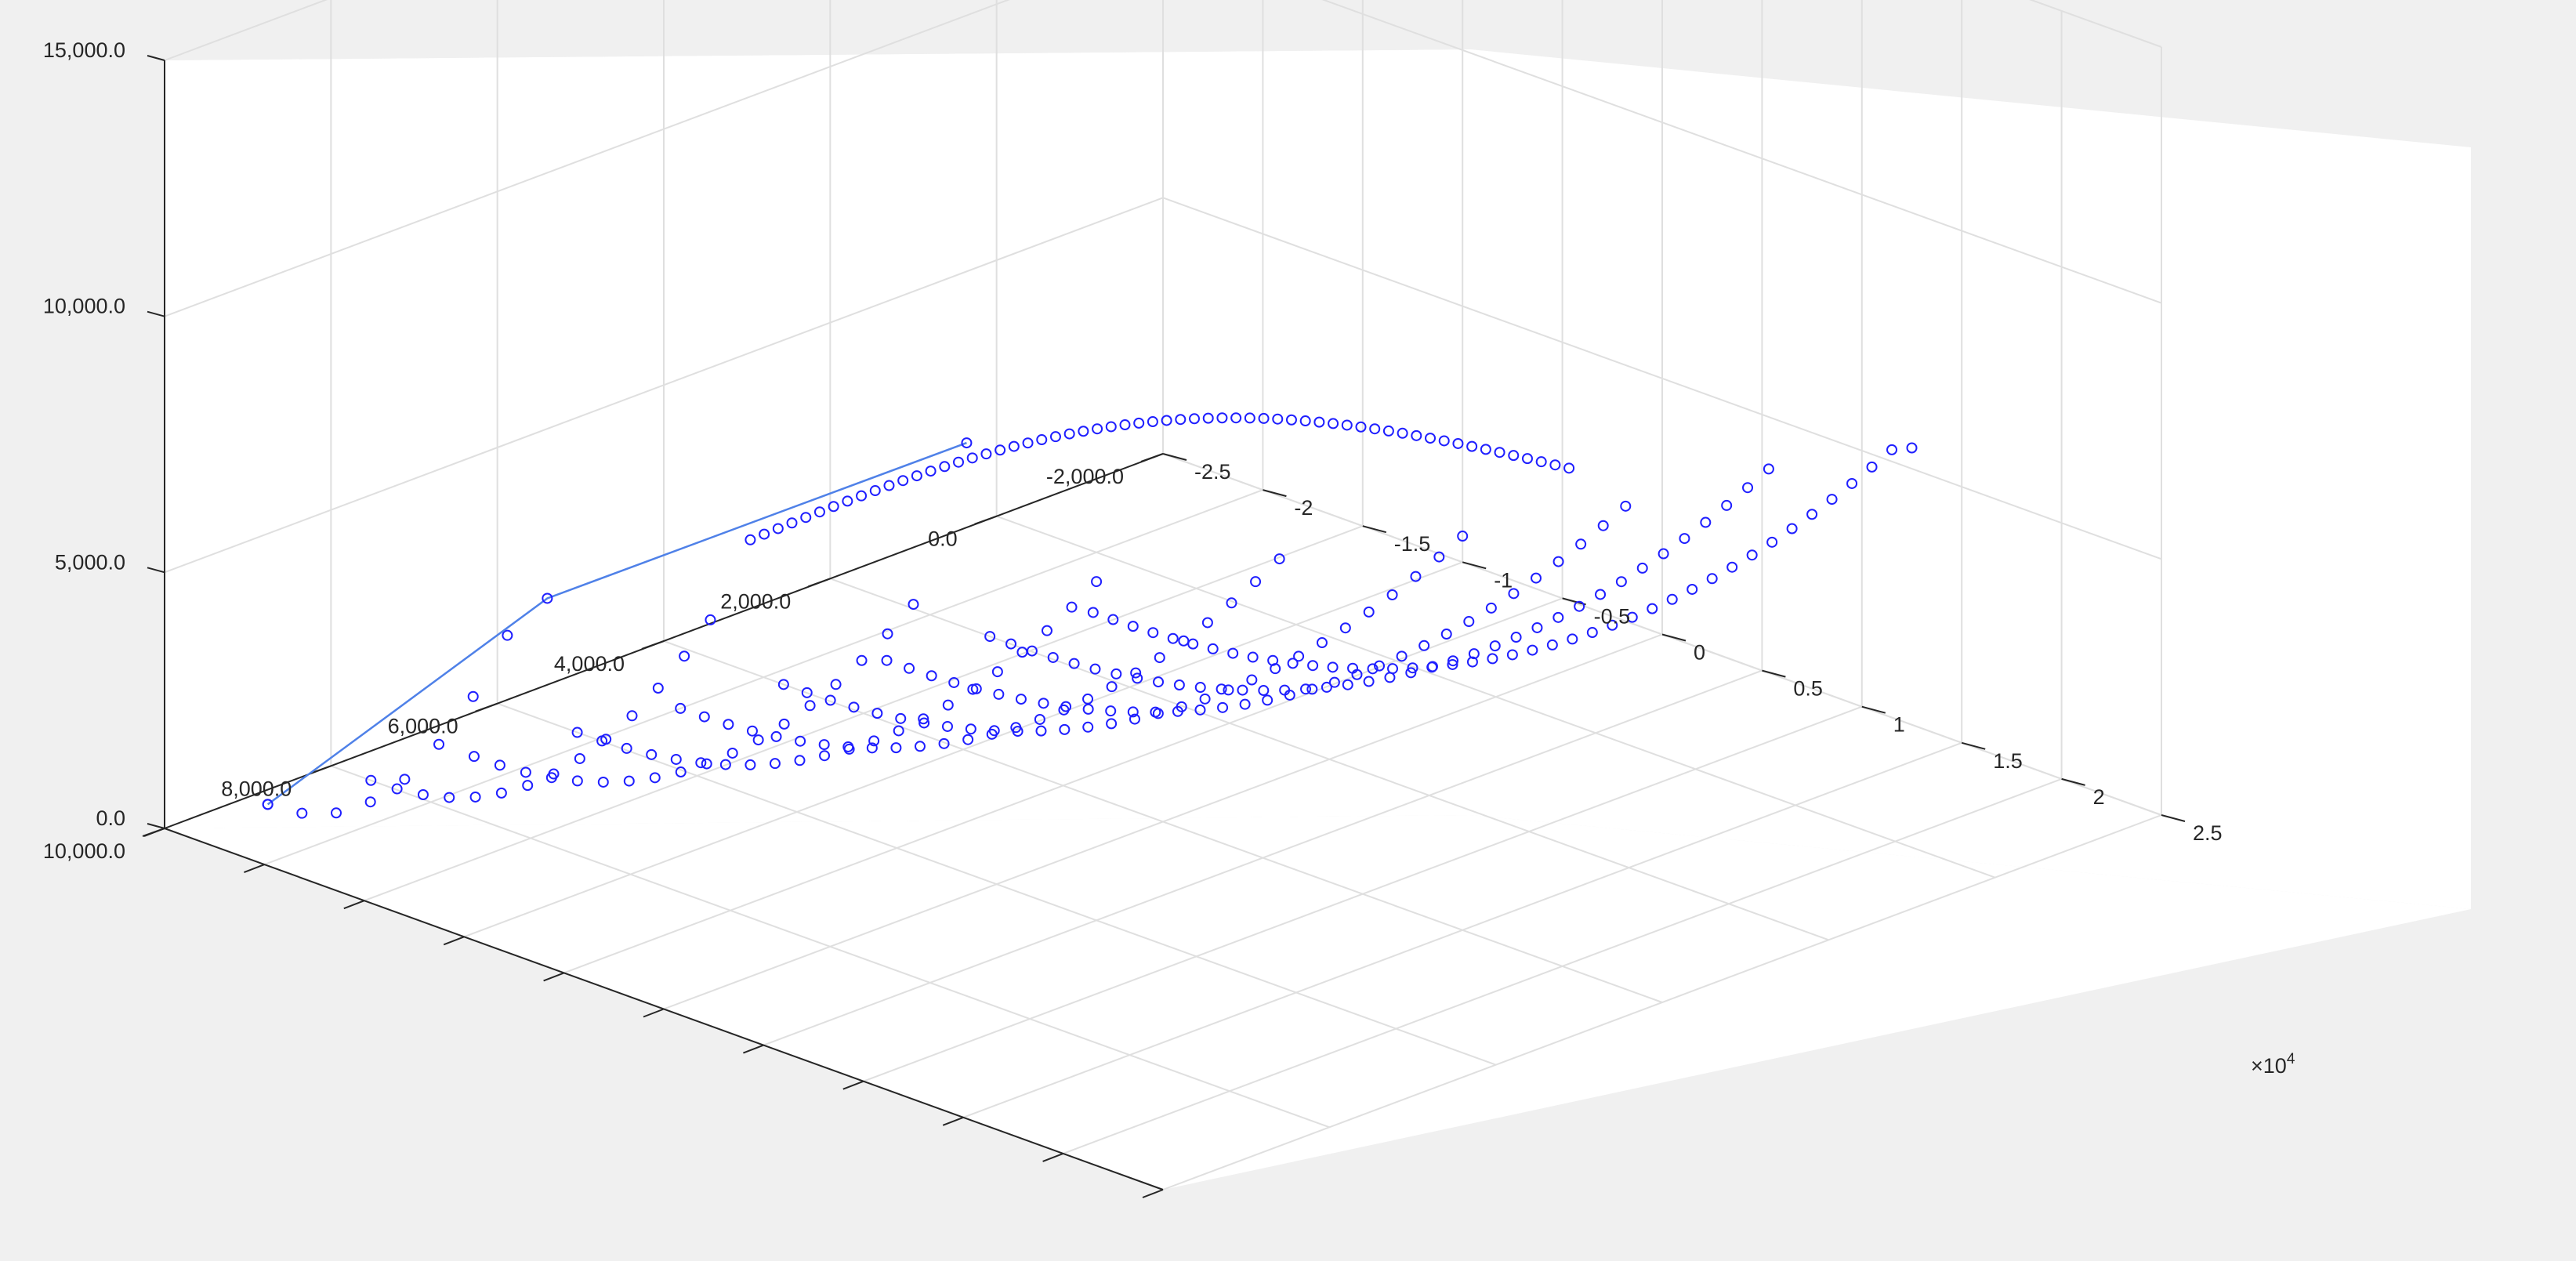 This screenshot has height=1261, width=2576. What do you see at coordinates (2273, 1064) in the screenshot?
I see `x-axis-multiplier: ×10⁴` at bounding box center [2273, 1064].